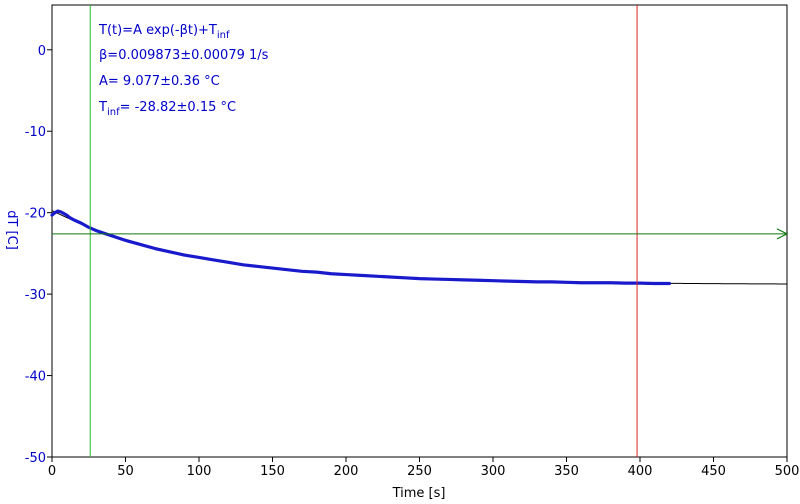 The width and height of the screenshot is (800, 504). I want to click on model-formula: T(t)=A exp(-βt)+Tinf, so click(164, 32).